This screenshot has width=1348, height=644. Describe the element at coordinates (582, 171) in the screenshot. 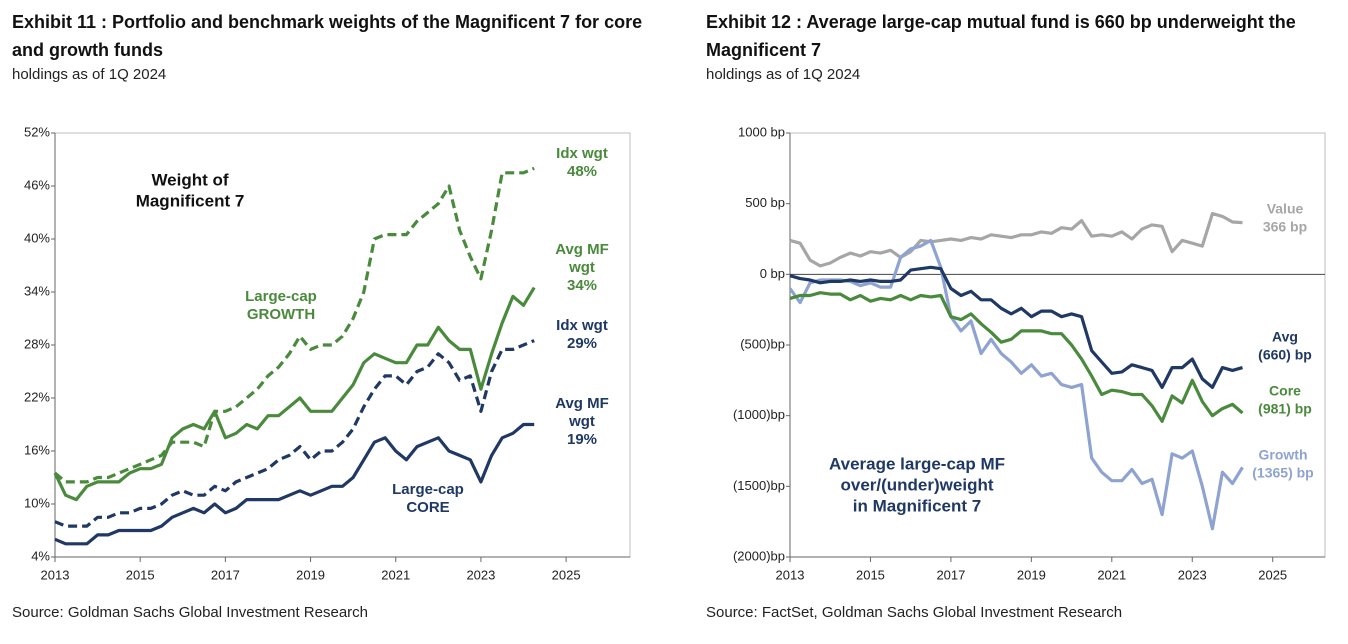

I see `annotation: 48%` at that location.